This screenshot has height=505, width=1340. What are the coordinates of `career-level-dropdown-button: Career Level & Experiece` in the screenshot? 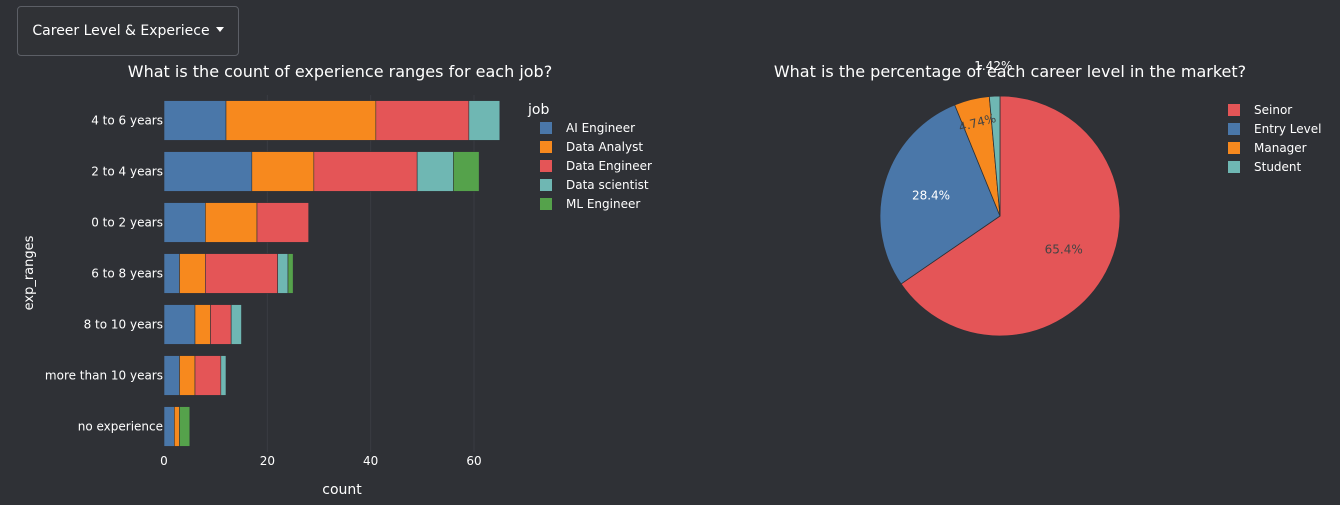 It's located at (128, 31).